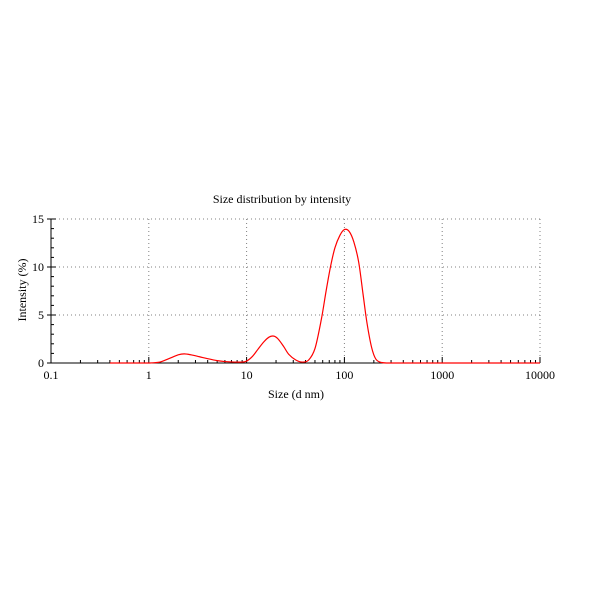  I want to click on x-tick-label: 1000, so click(442, 375).